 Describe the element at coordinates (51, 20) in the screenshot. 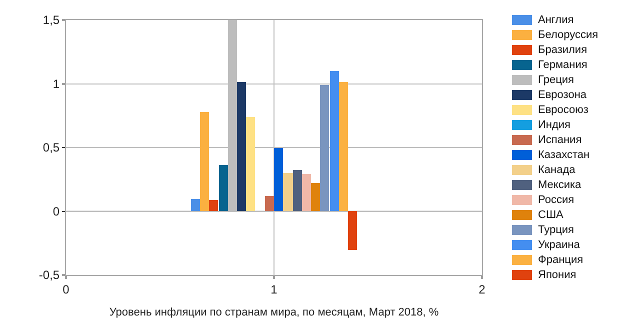

I see `y-tick-label: 1,5` at that location.